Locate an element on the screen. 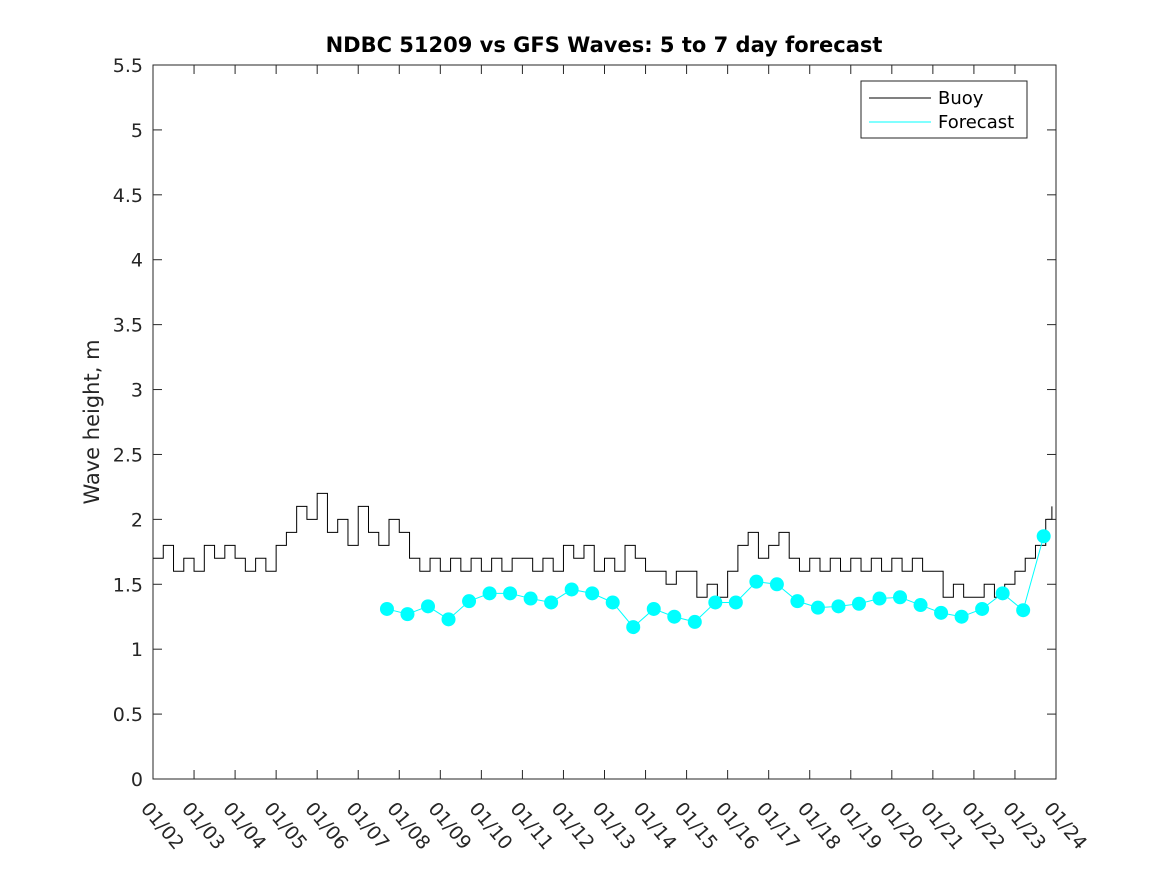 This screenshot has width=1167, height=875. y-tick-label: 1 is located at coordinates (137, 650).